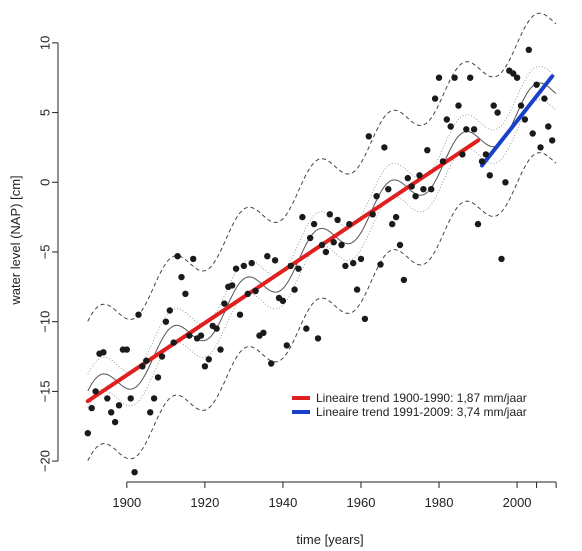  I want to click on x-tick-label: 1980, so click(439, 502).